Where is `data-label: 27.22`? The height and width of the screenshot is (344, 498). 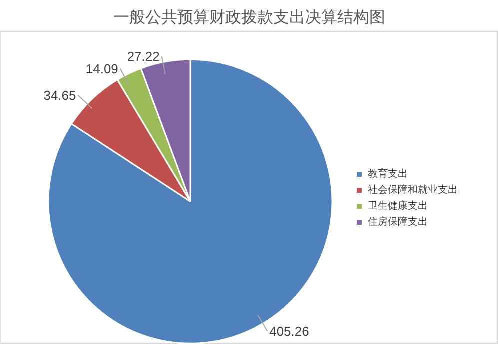 data-label: 27.22 is located at coordinates (143, 56).